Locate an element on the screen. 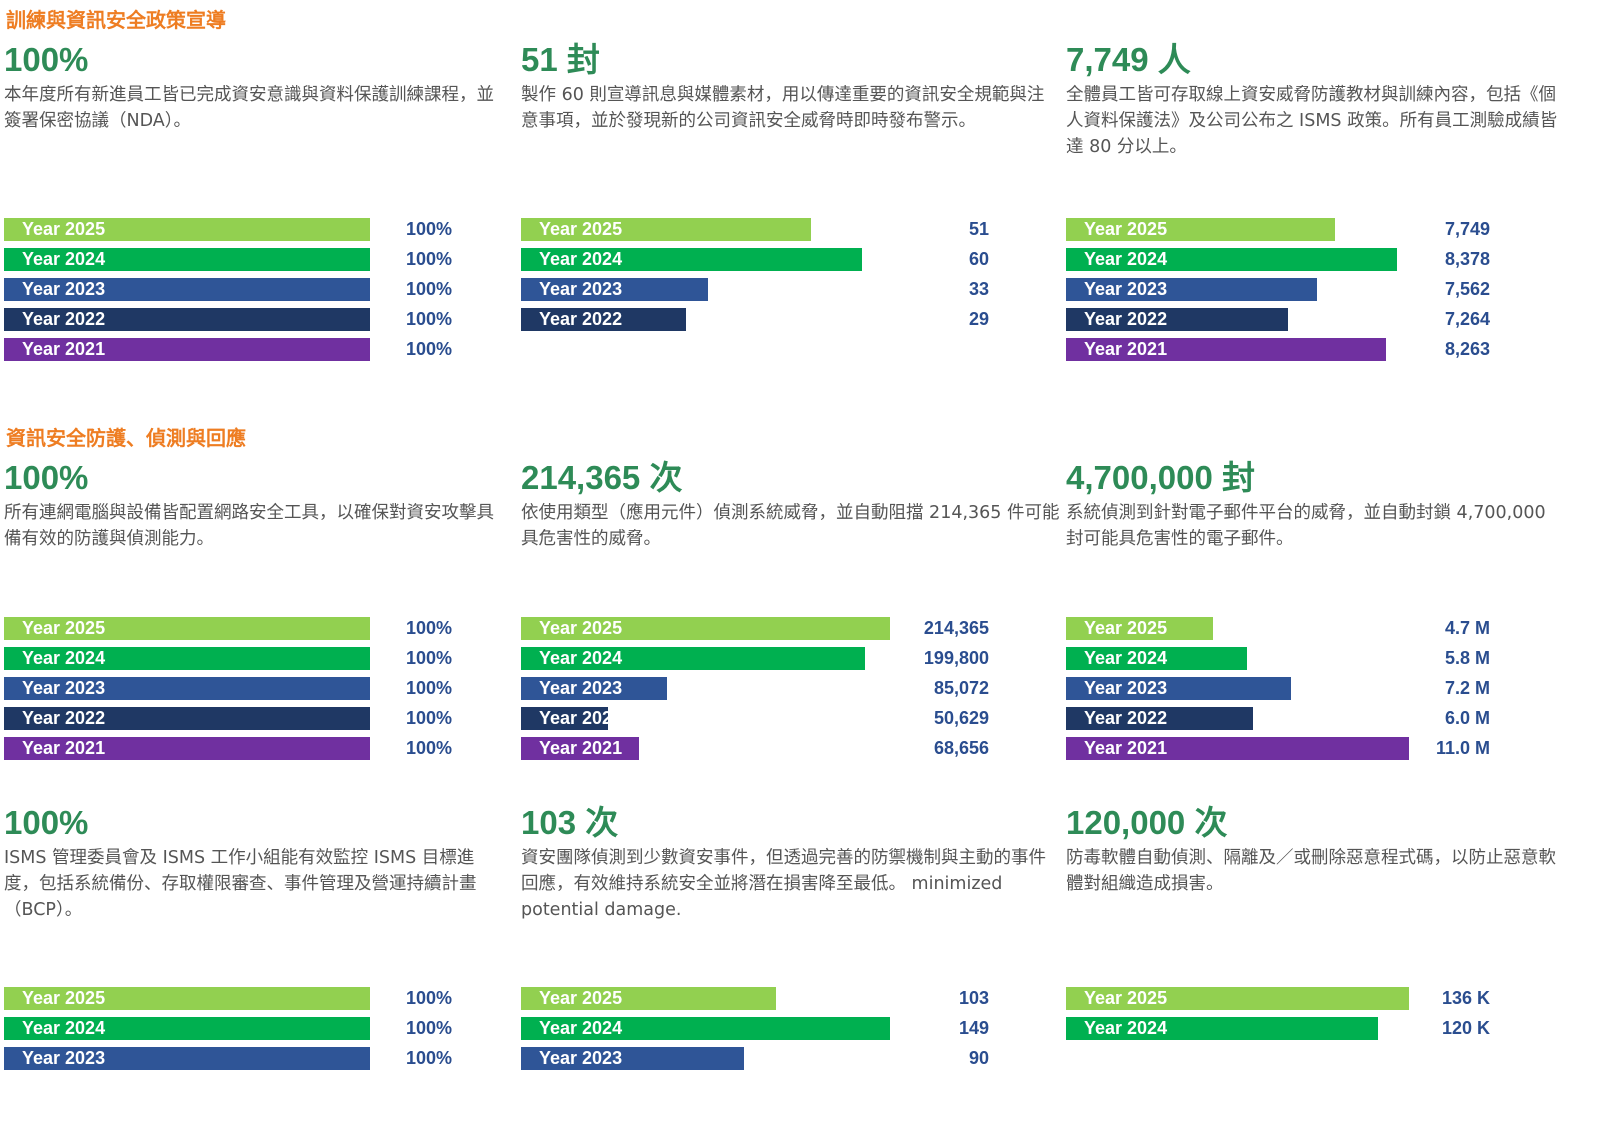  metric-description: 本年度所有新進員工皆已完成資安意識與資料保護訓練課程，並簽署保密協議（NDA）。 is located at coordinates (249, 108).